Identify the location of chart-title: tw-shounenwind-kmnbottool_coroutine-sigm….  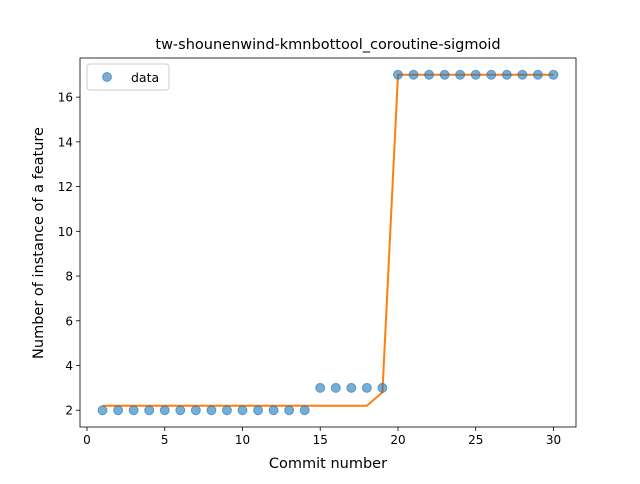
(327, 45).